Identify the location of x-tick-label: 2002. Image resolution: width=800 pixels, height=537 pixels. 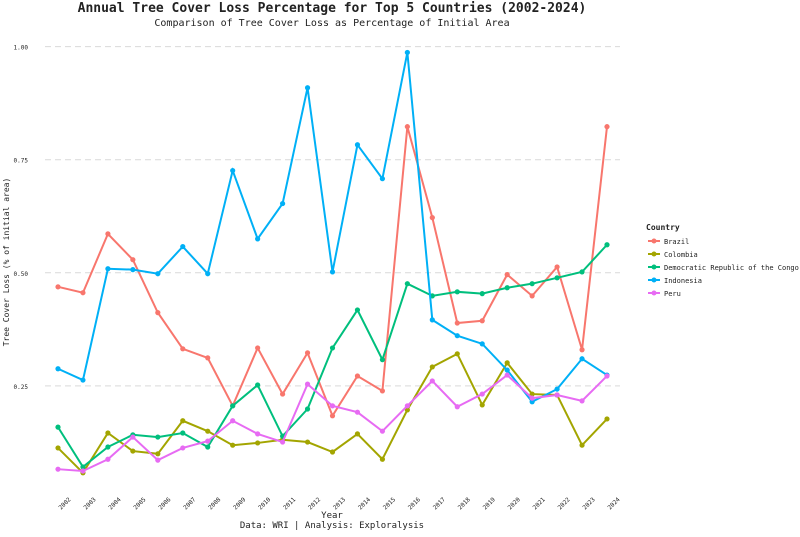
(64, 503).